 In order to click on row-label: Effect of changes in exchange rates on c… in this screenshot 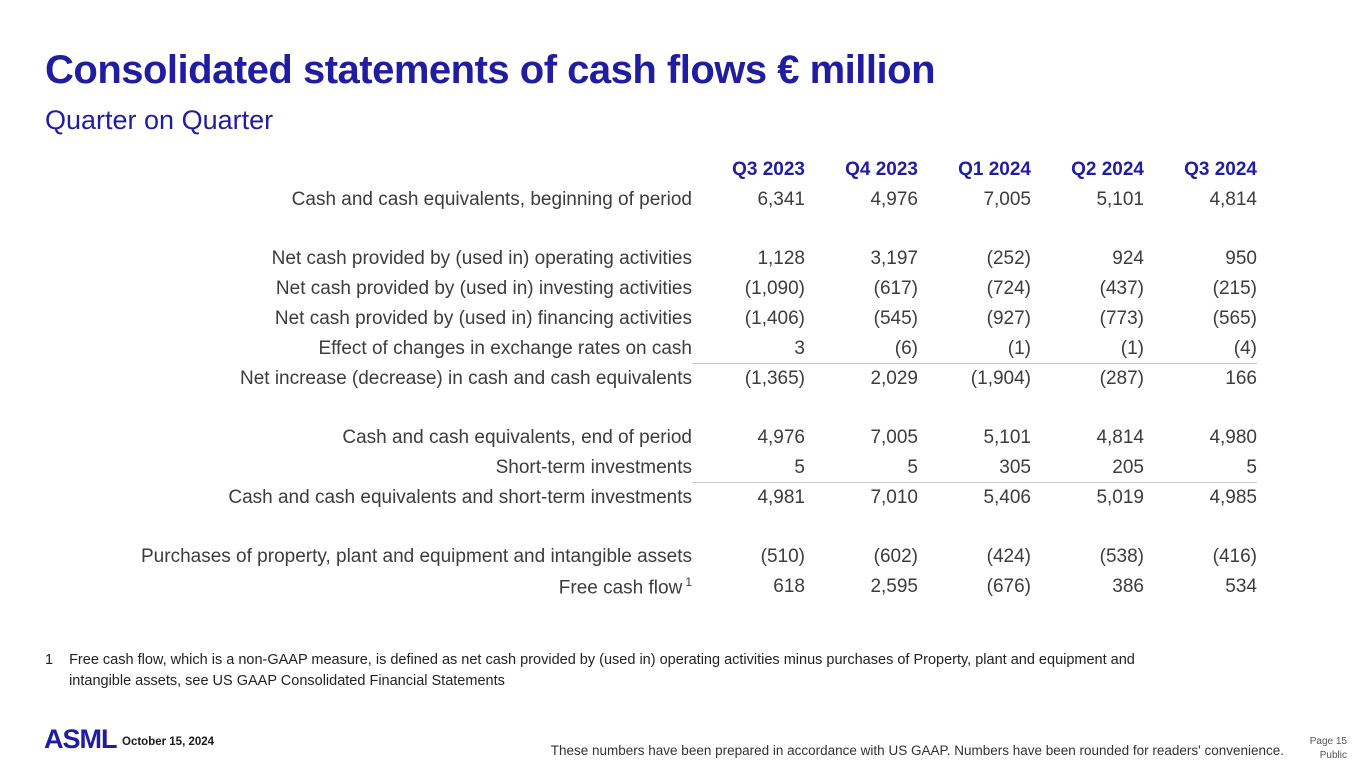, I will do `click(505, 348)`.